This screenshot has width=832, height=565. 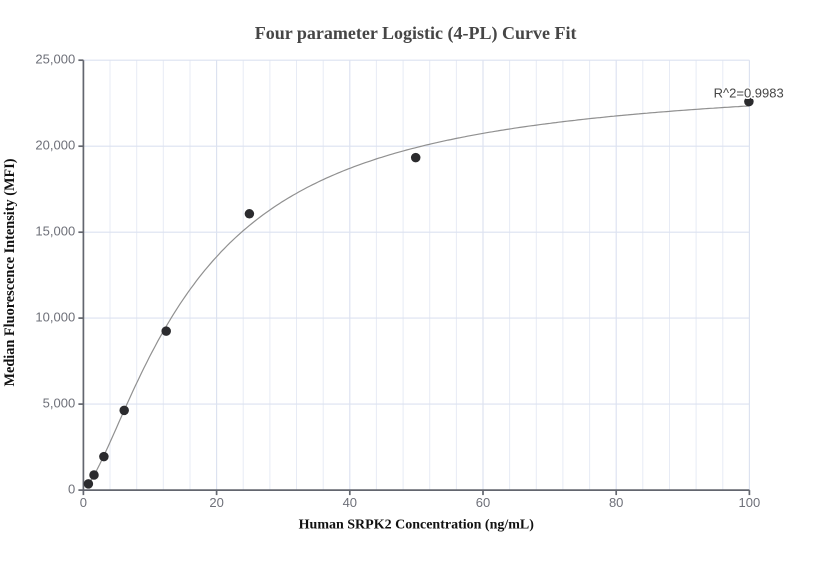 What do you see at coordinates (216, 502) in the screenshot?
I see `svg-text: 20` at bounding box center [216, 502].